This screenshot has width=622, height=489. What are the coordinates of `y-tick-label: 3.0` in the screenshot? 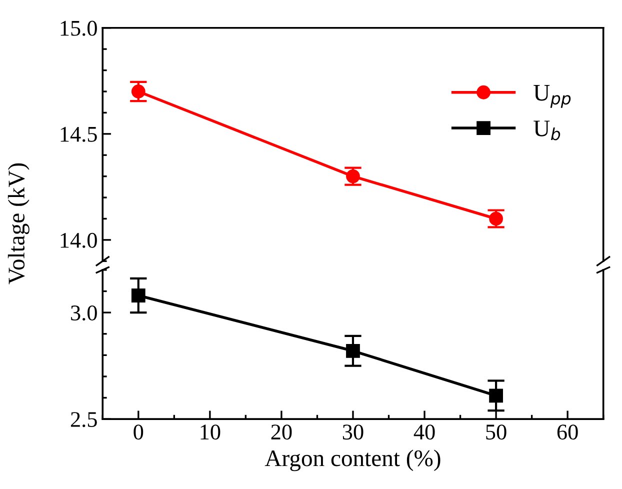 It's located at (84, 313).